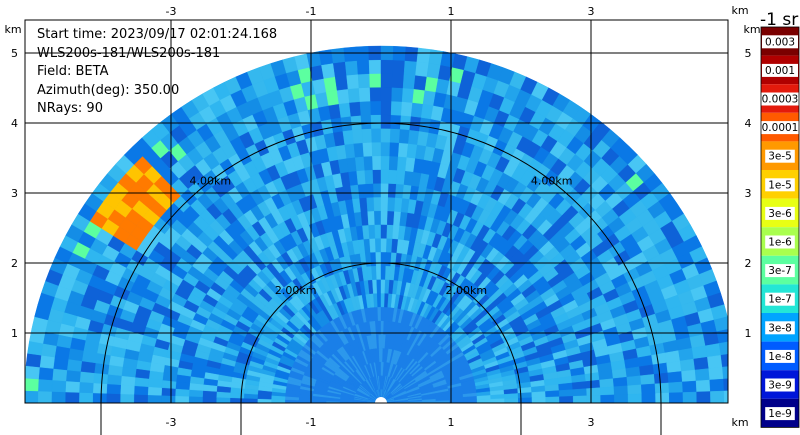 This screenshot has height=435, width=800. What do you see at coordinates (157, 34) in the screenshot?
I see `start-time-text: Start time: 2023/09/17 02:01:24.168` at bounding box center [157, 34].